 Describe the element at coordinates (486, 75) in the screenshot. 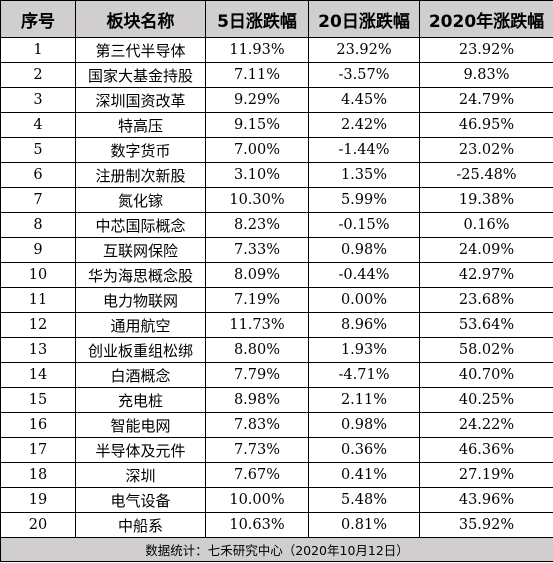

I see `change-2020: 9.83%` at that location.